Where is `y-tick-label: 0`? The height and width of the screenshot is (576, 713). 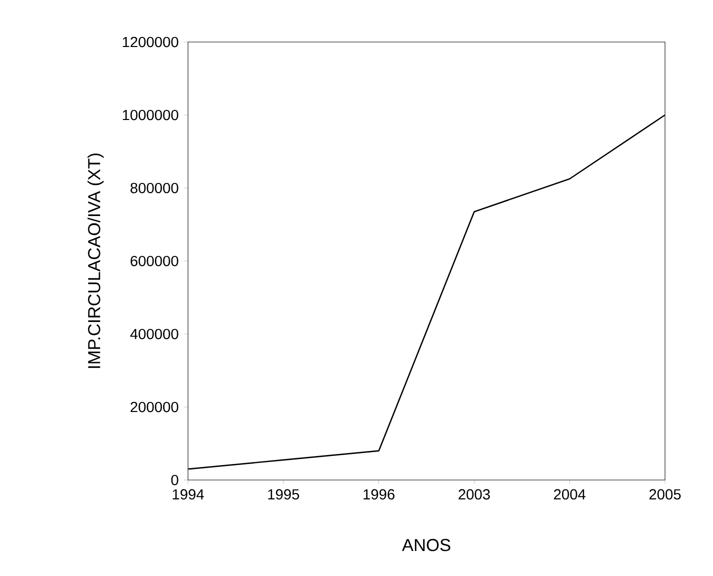 y-tick-label: 0 is located at coordinates (174, 480).